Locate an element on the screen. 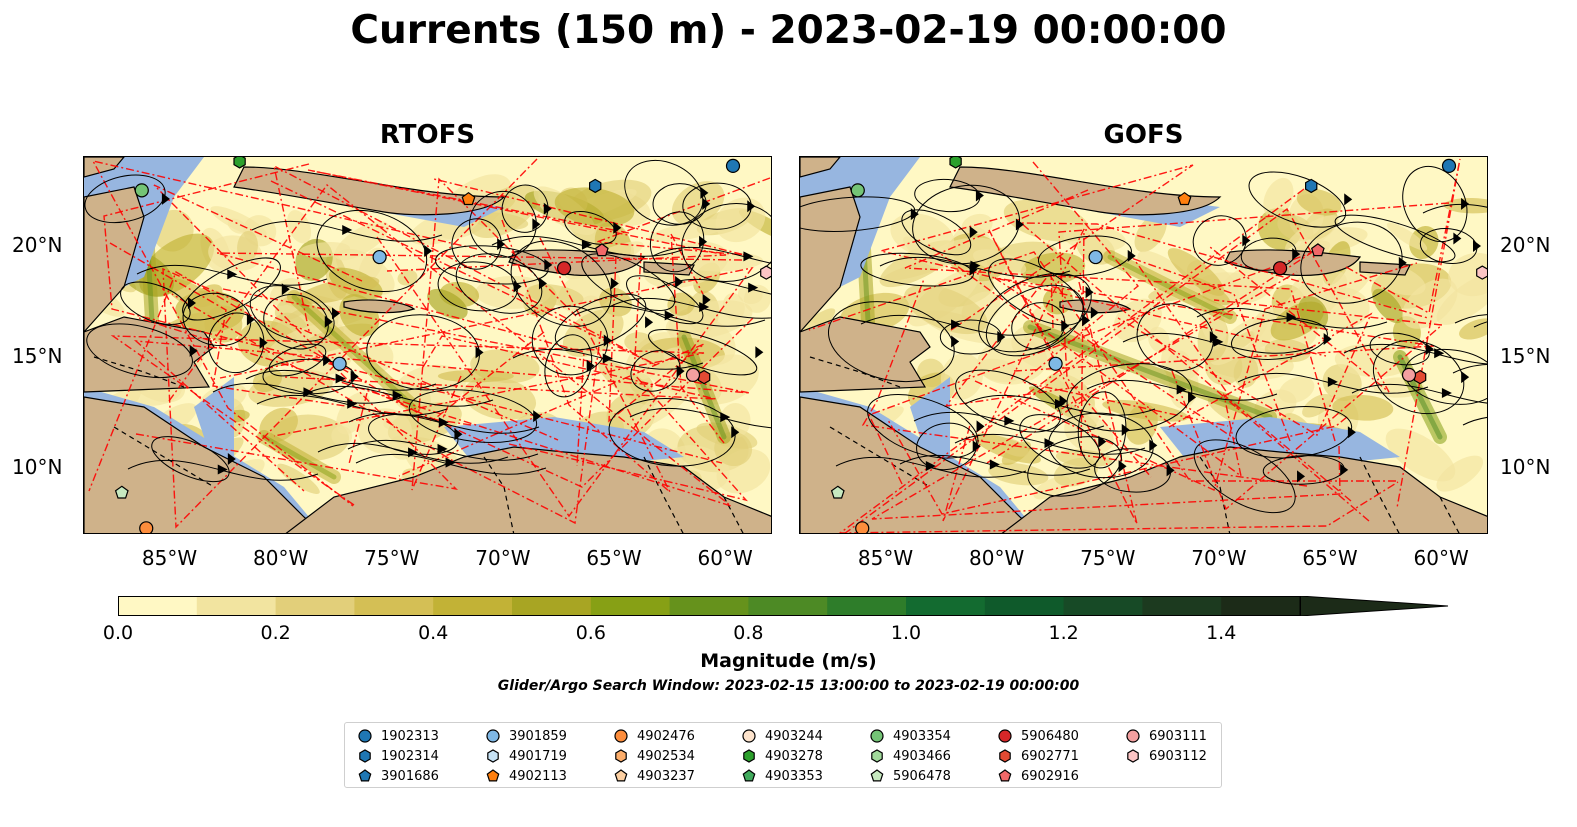 This screenshot has height=827, width=1577. legend-item-4903278: 4903278 is located at coordinates (782, 756).